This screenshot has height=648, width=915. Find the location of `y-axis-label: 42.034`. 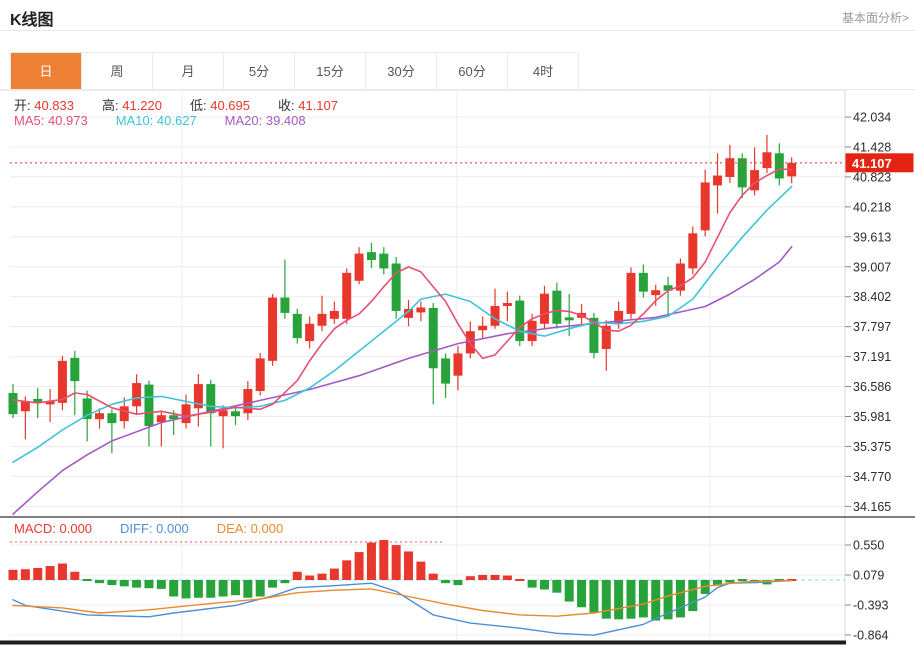

y-axis-label: 42.034 is located at coordinates (872, 118).